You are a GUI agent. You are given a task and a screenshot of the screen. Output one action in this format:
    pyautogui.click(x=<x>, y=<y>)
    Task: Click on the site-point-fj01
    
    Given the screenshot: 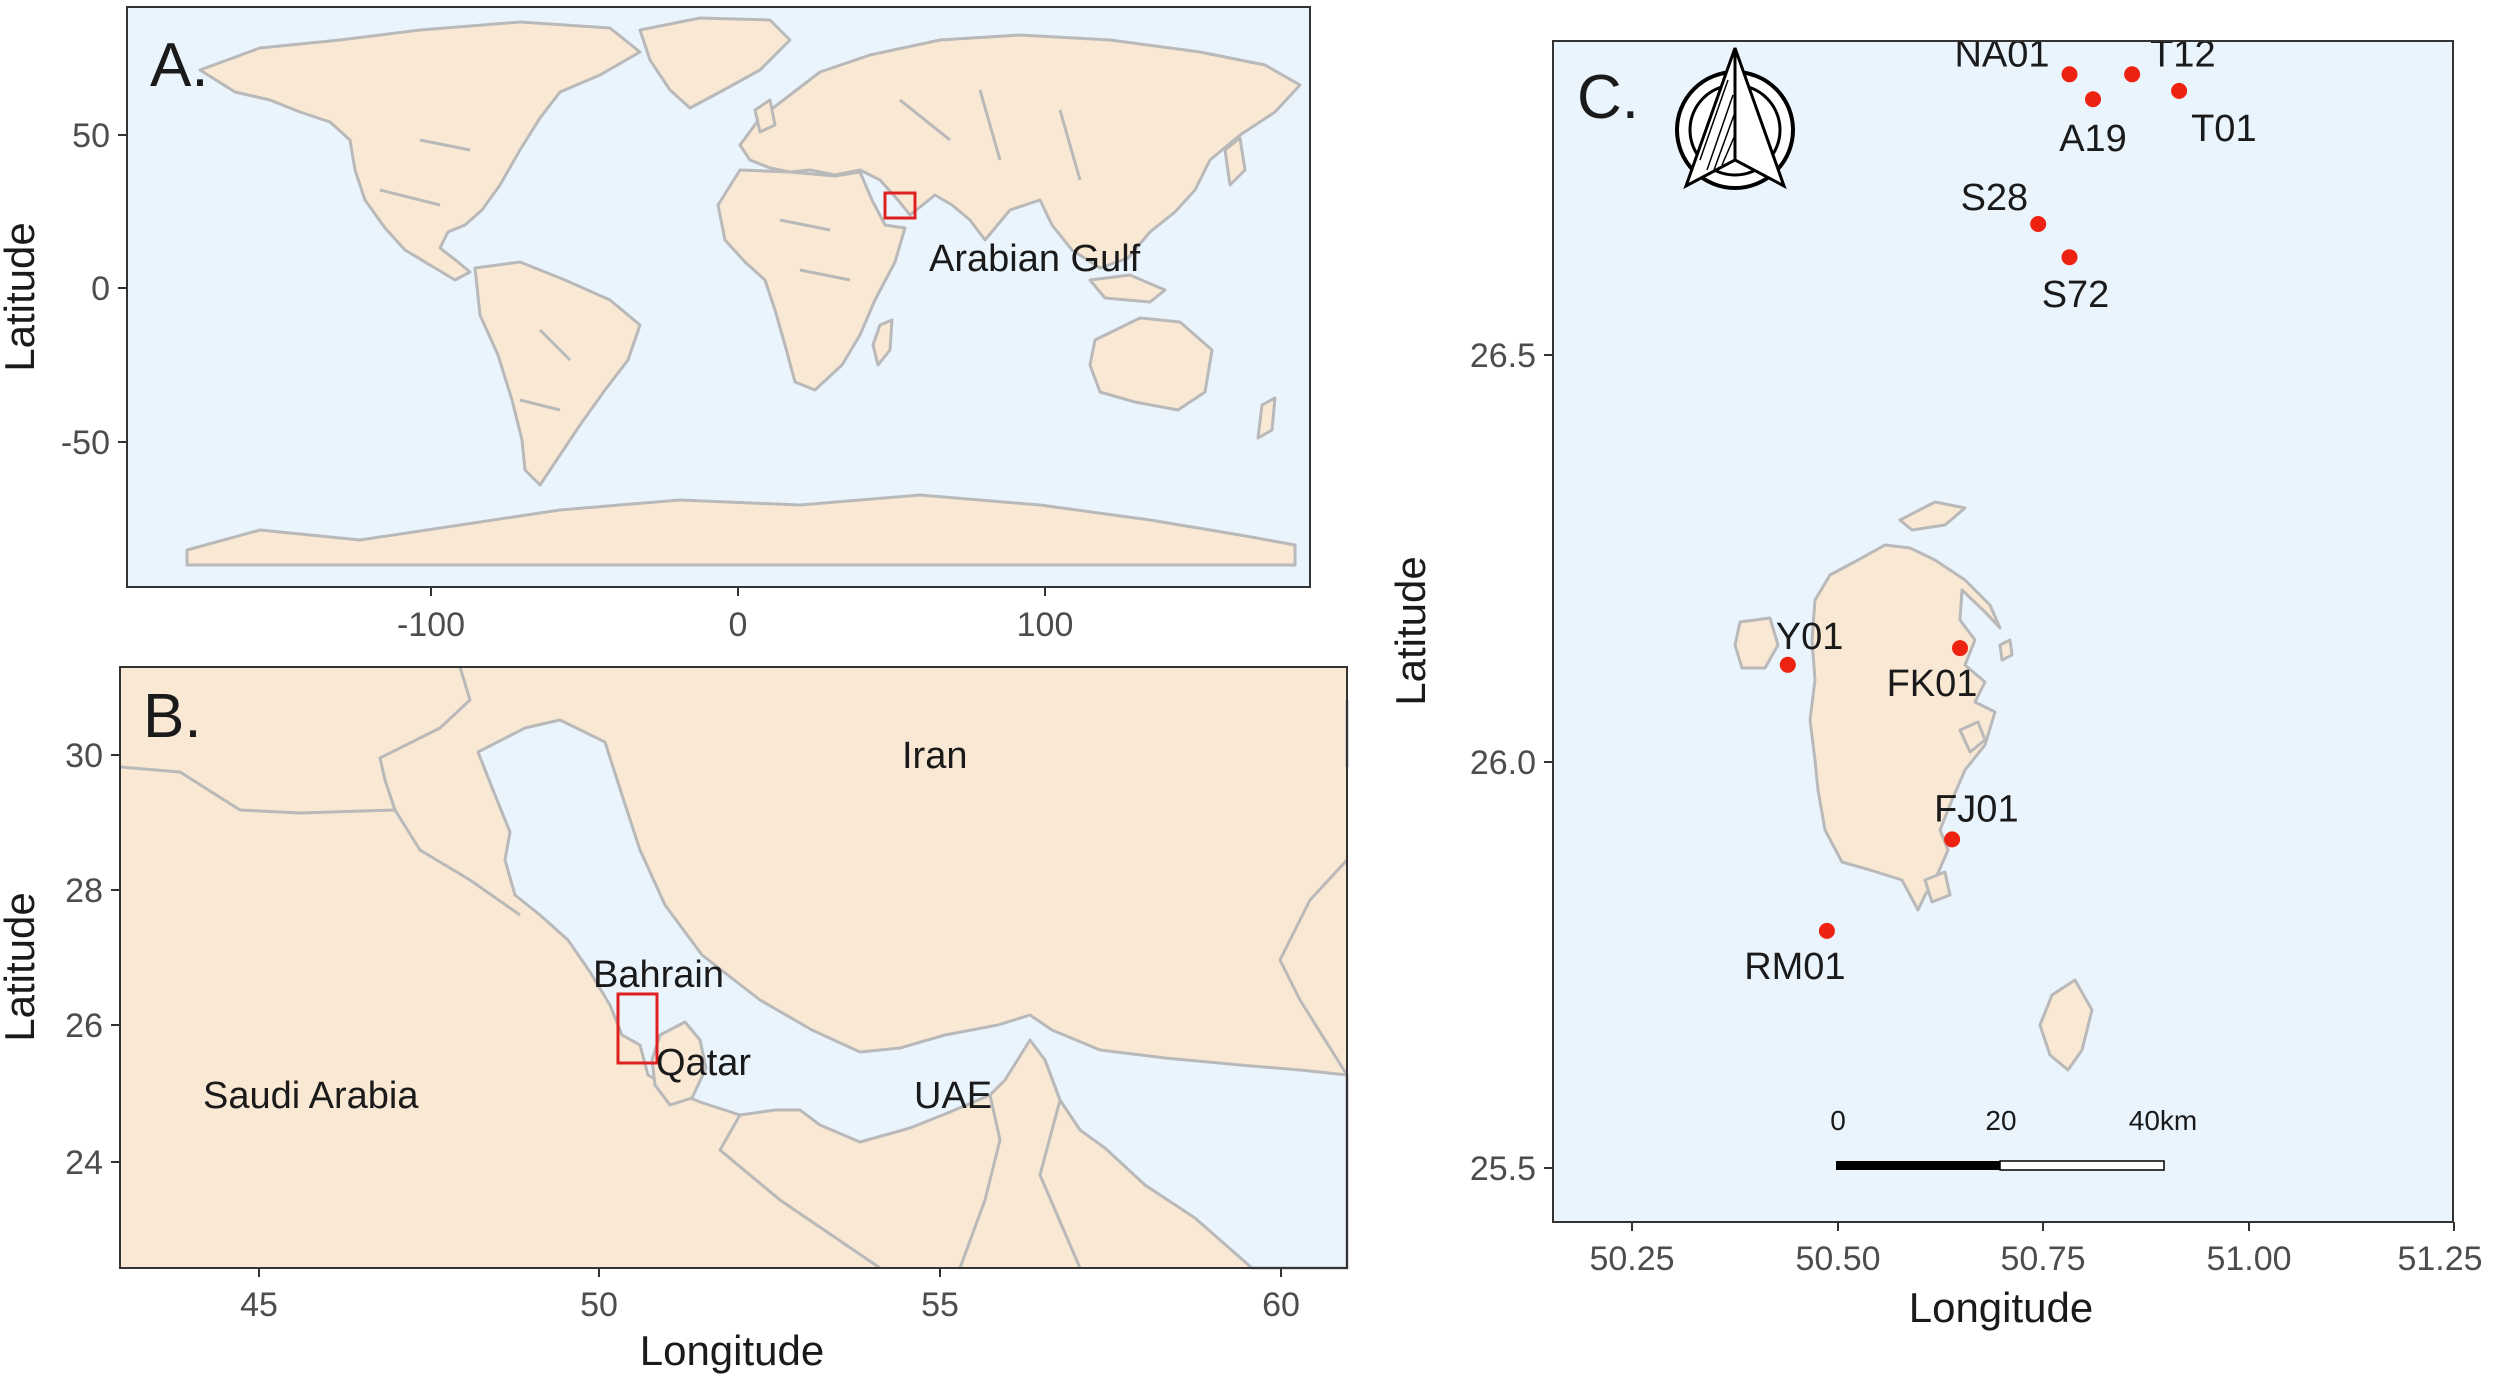 What is the action you would take?
    pyautogui.click(x=1952, y=839)
    